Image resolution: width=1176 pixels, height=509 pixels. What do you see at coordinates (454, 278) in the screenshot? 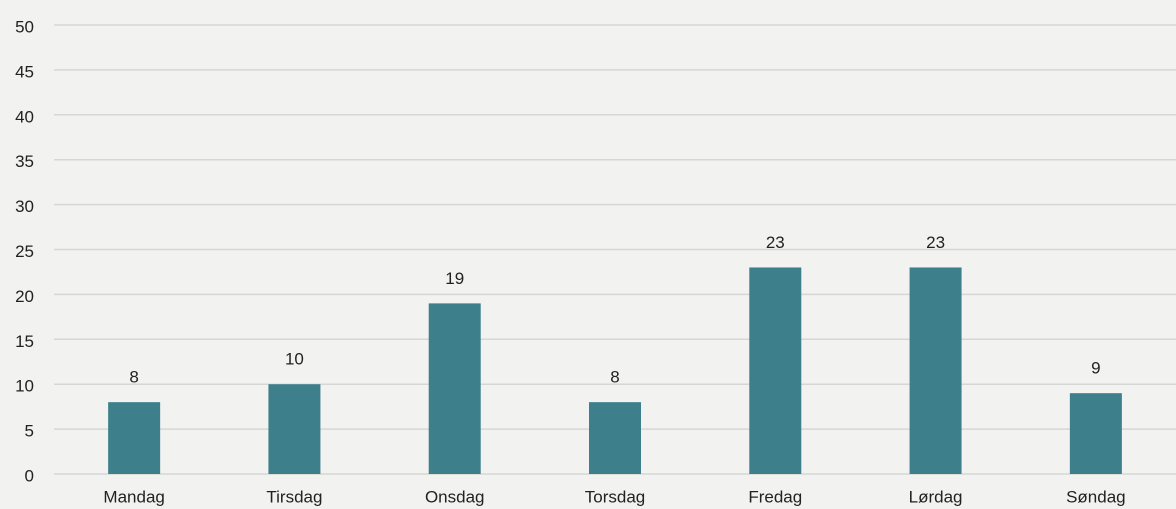
I see `data-label: 19` at bounding box center [454, 278].